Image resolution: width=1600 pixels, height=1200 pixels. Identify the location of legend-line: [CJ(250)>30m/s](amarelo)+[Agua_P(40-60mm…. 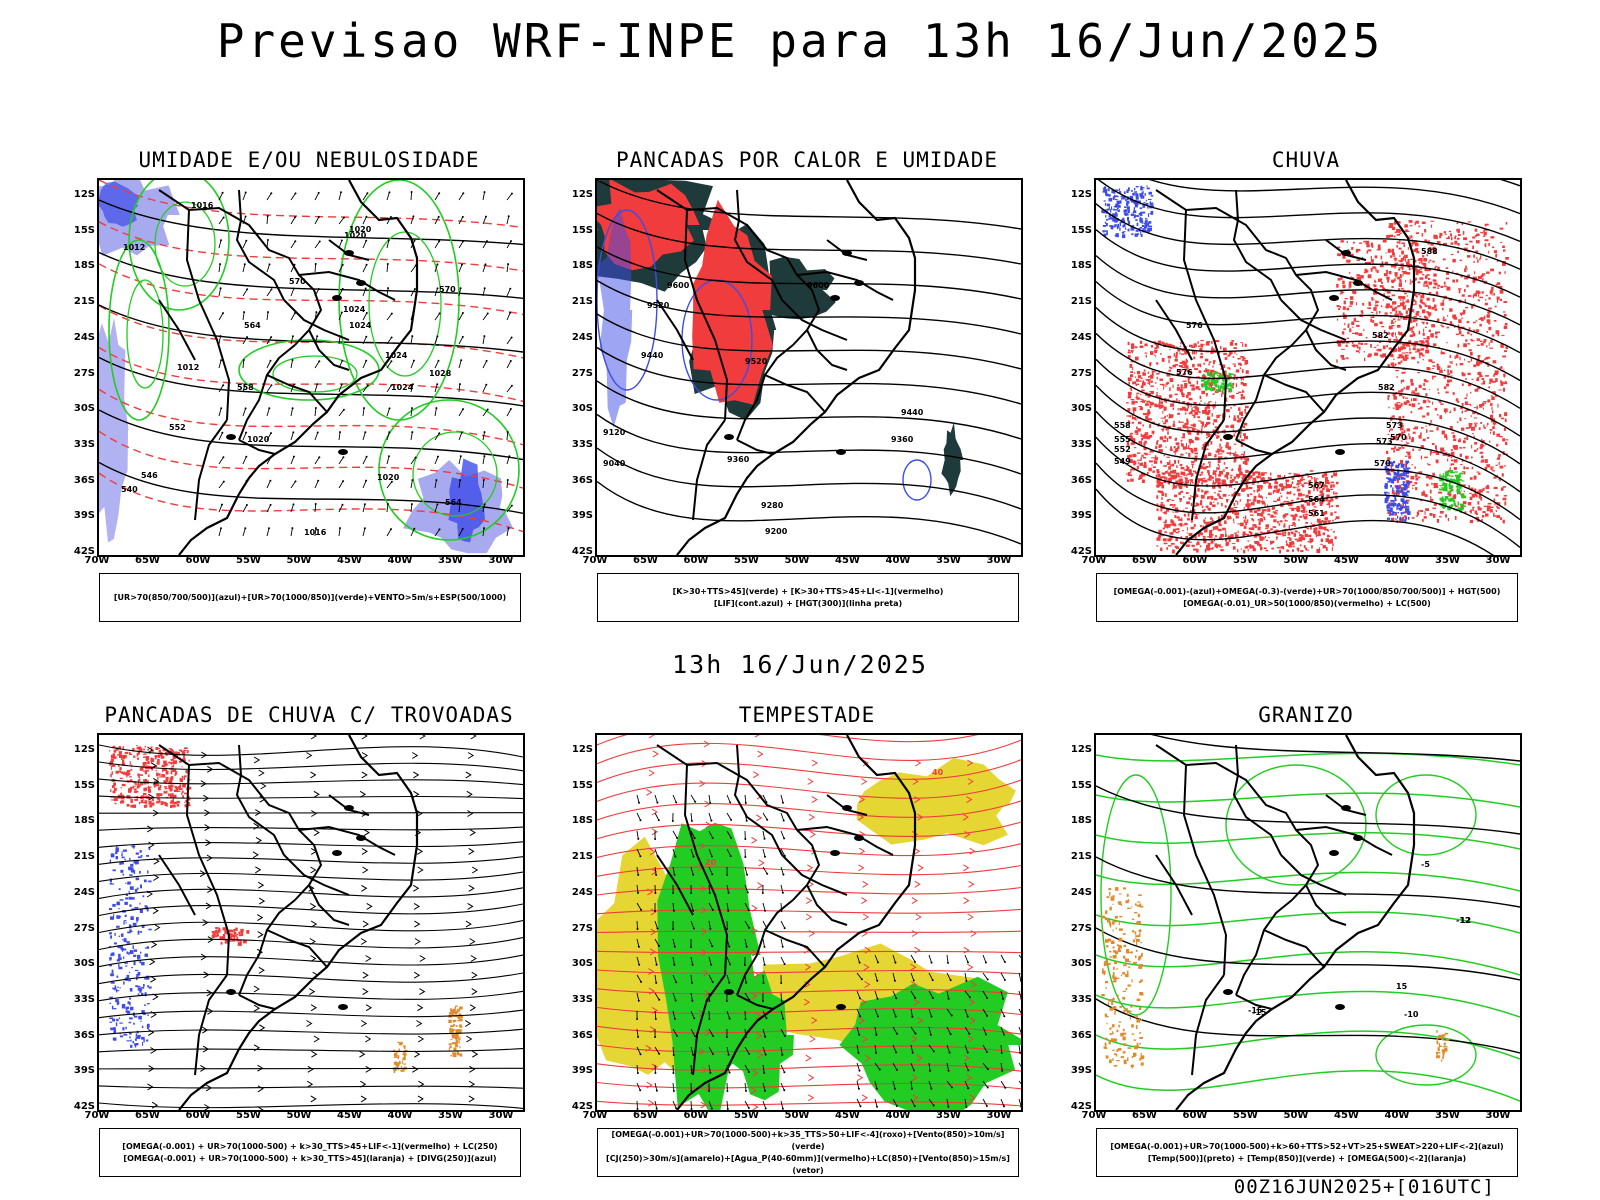
(808, 1164).